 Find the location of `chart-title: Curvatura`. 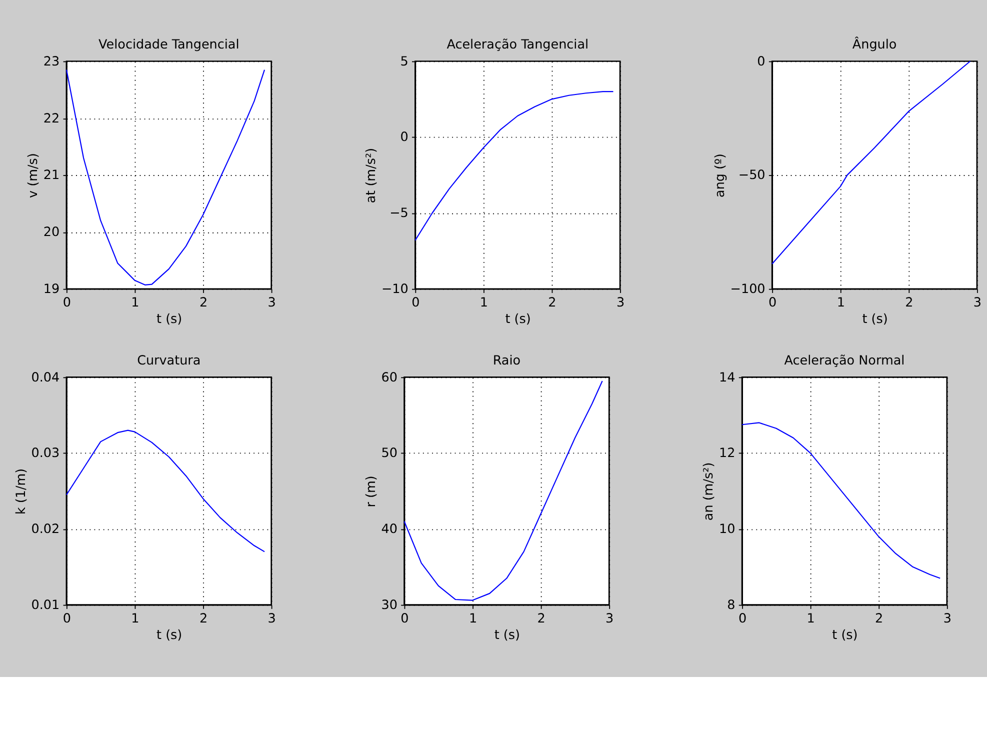

chart-title: Curvatura is located at coordinates (169, 360).